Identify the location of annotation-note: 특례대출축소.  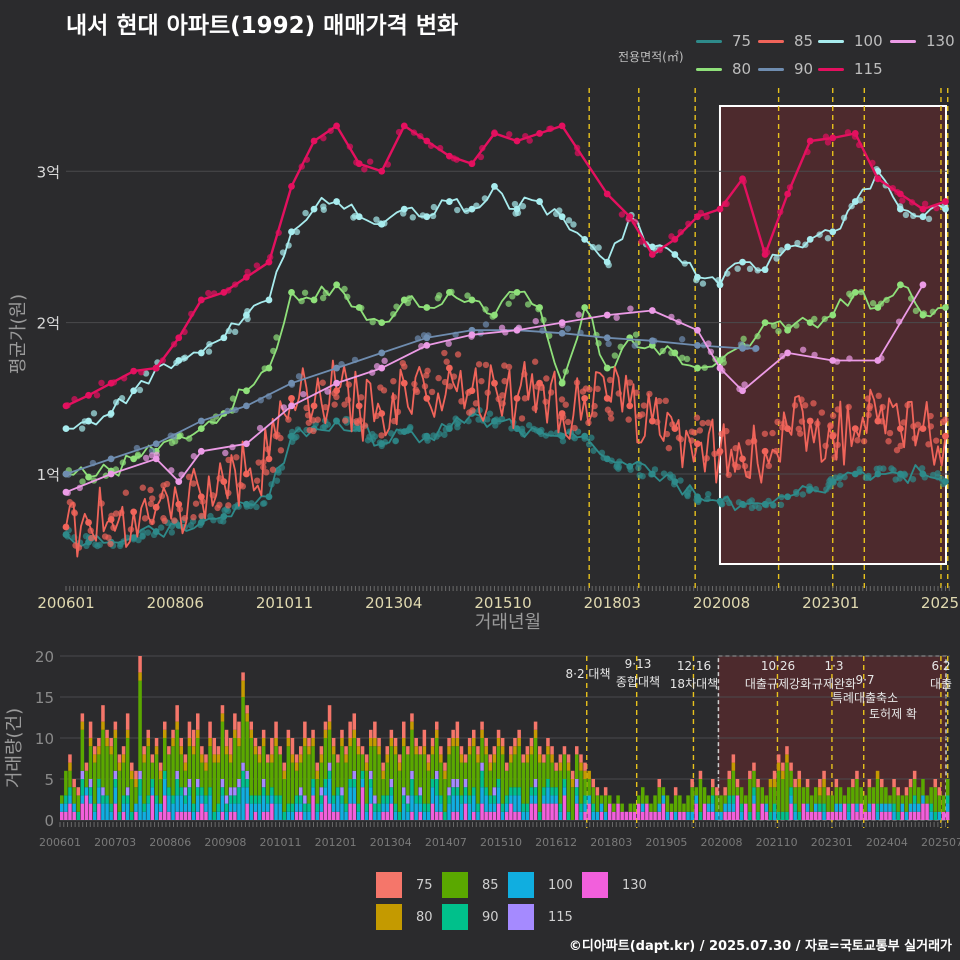
(865, 698).